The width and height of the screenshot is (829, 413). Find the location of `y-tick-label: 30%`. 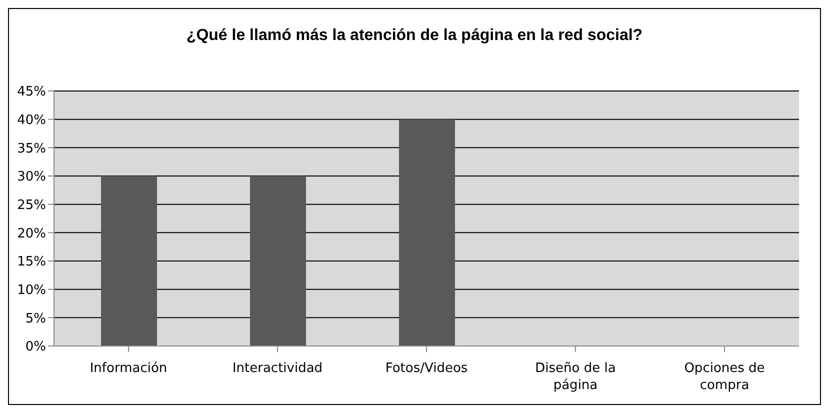

y-tick-label: 30% is located at coordinates (31, 177).